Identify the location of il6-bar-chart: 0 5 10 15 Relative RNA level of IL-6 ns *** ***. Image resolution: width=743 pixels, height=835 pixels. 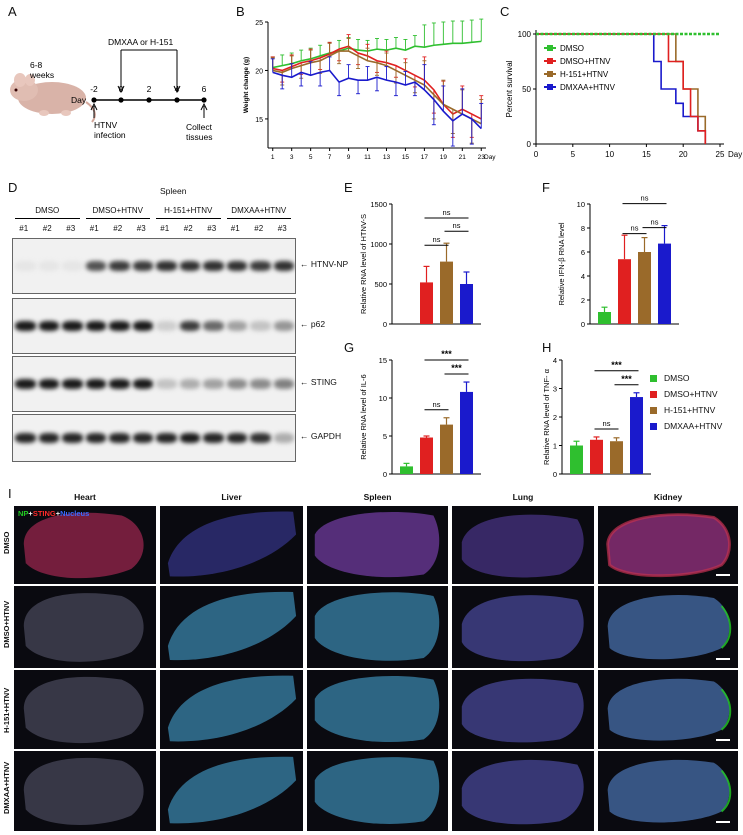
(420, 414).